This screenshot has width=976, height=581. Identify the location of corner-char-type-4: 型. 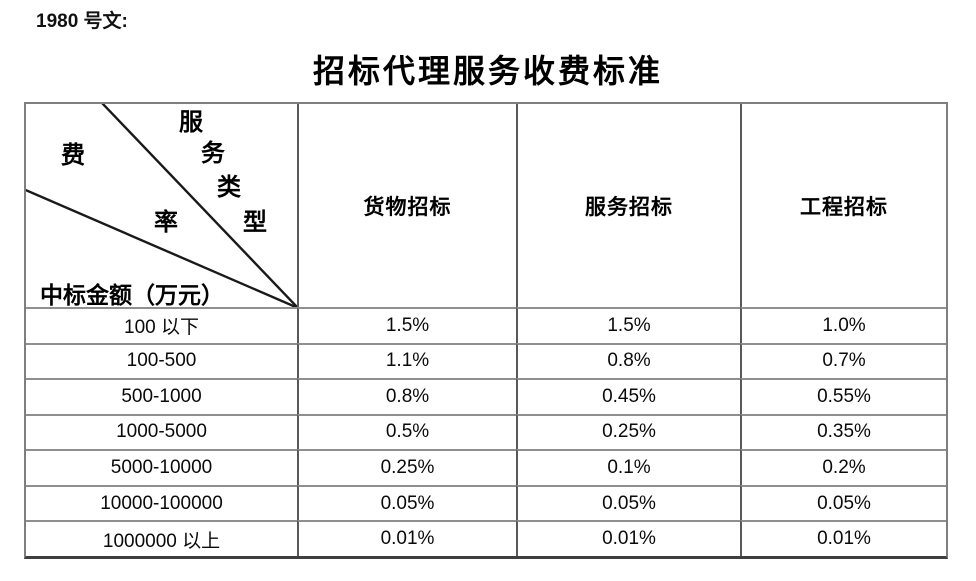
(255, 223).